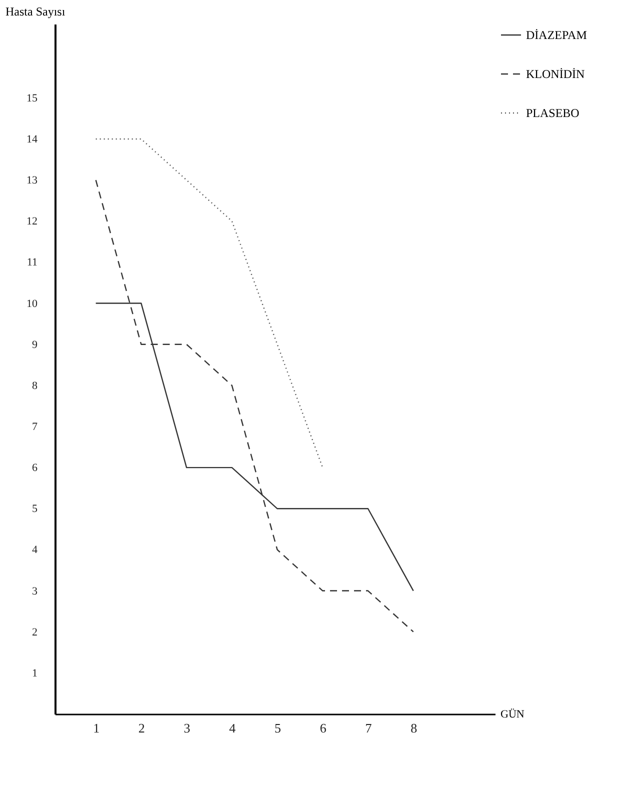 Image resolution: width=630 pixels, height=803 pixels. I want to click on x-tick-label: 2, so click(141, 728).